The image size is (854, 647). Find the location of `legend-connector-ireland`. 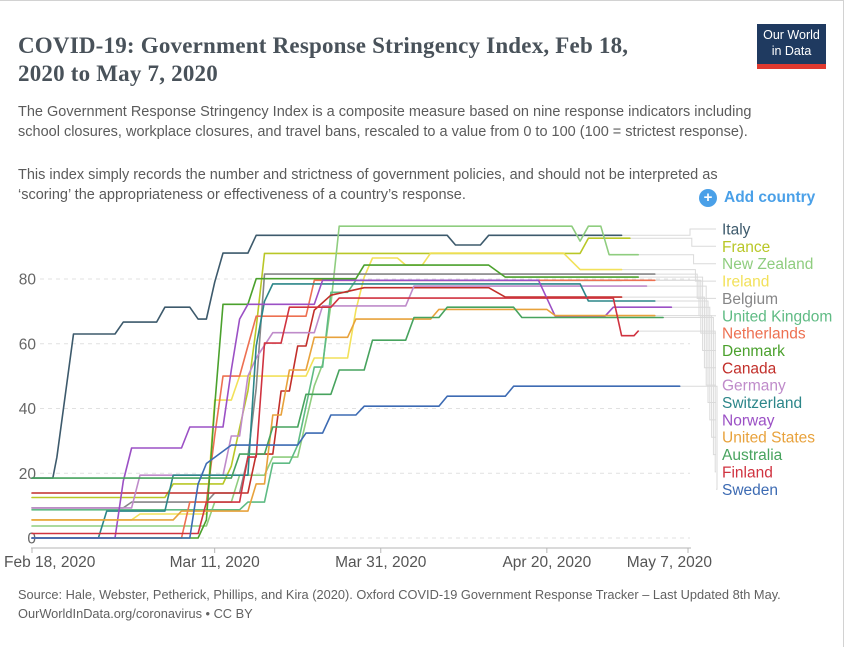

legend-connector-ireland is located at coordinates (668, 275).